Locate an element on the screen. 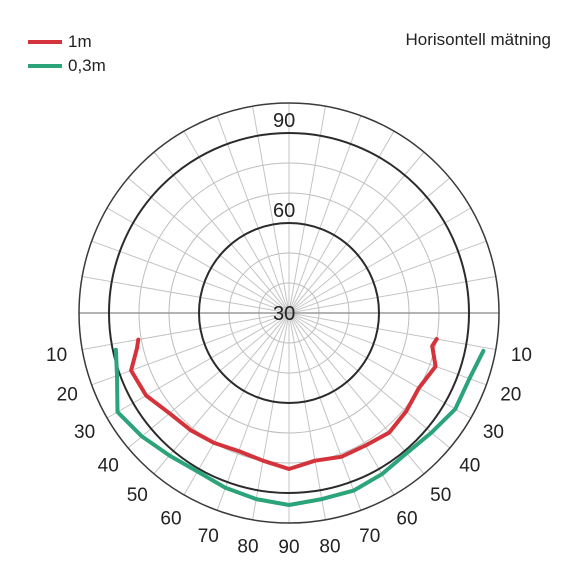  radial-tick-label-90: 90 is located at coordinates (284, 121).